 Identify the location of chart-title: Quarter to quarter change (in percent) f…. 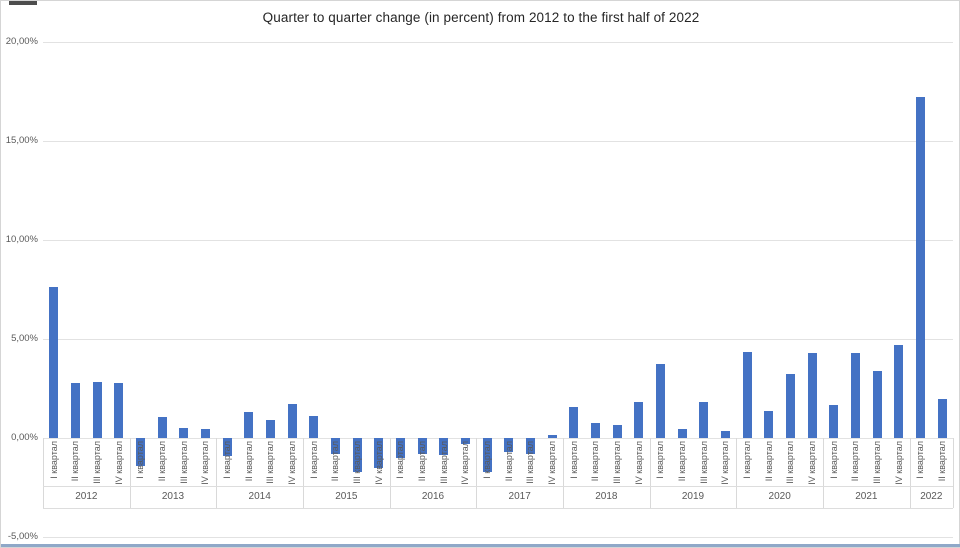
(481, 17).